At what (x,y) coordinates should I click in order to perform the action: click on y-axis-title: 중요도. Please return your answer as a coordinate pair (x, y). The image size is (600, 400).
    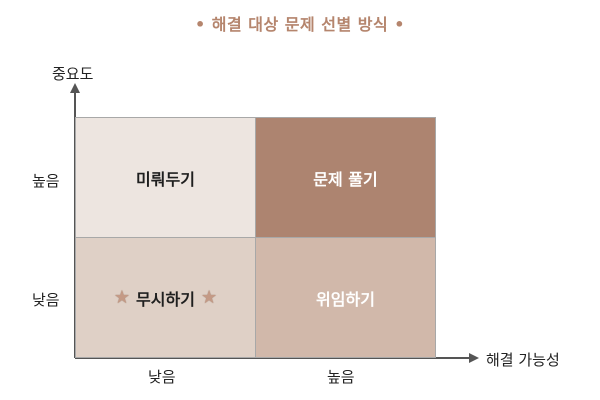
    Looking at the image, I should click on (73, 74).